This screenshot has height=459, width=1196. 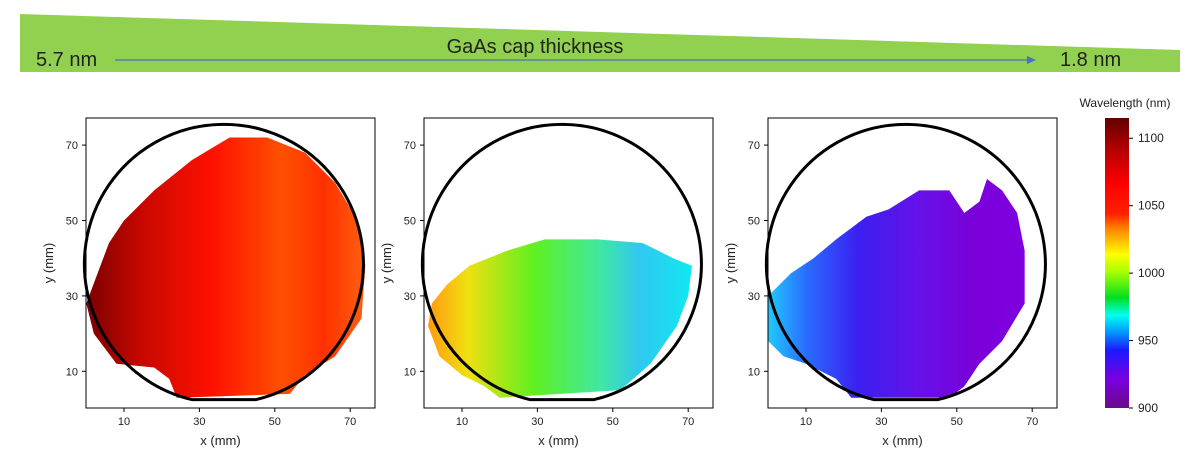 I want to click on colorbar-tick-label: 1100, so click(x=1151, y=138).